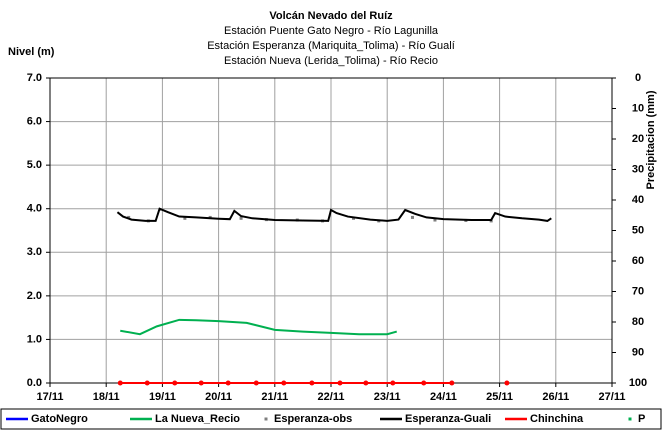 The height and width of the screenshot is (432, 663). Describe the element at coordinates (34, 339) in the screenshot. I see `y-tick-label: 1.0` at that location.